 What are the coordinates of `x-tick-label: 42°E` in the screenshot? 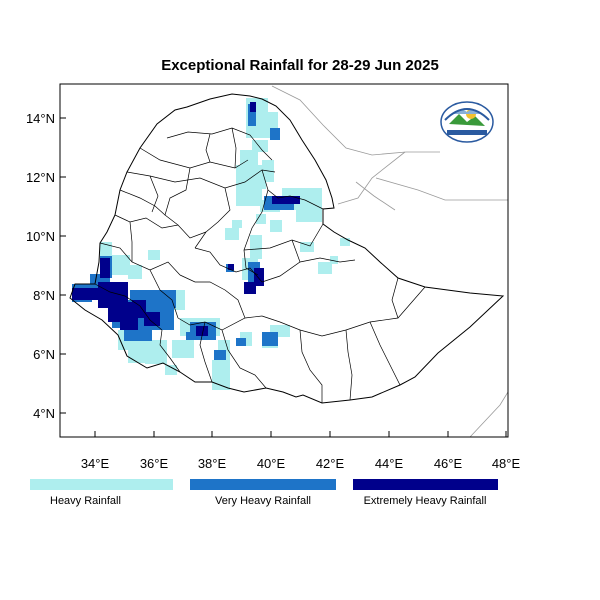 It's located at (330, 463).